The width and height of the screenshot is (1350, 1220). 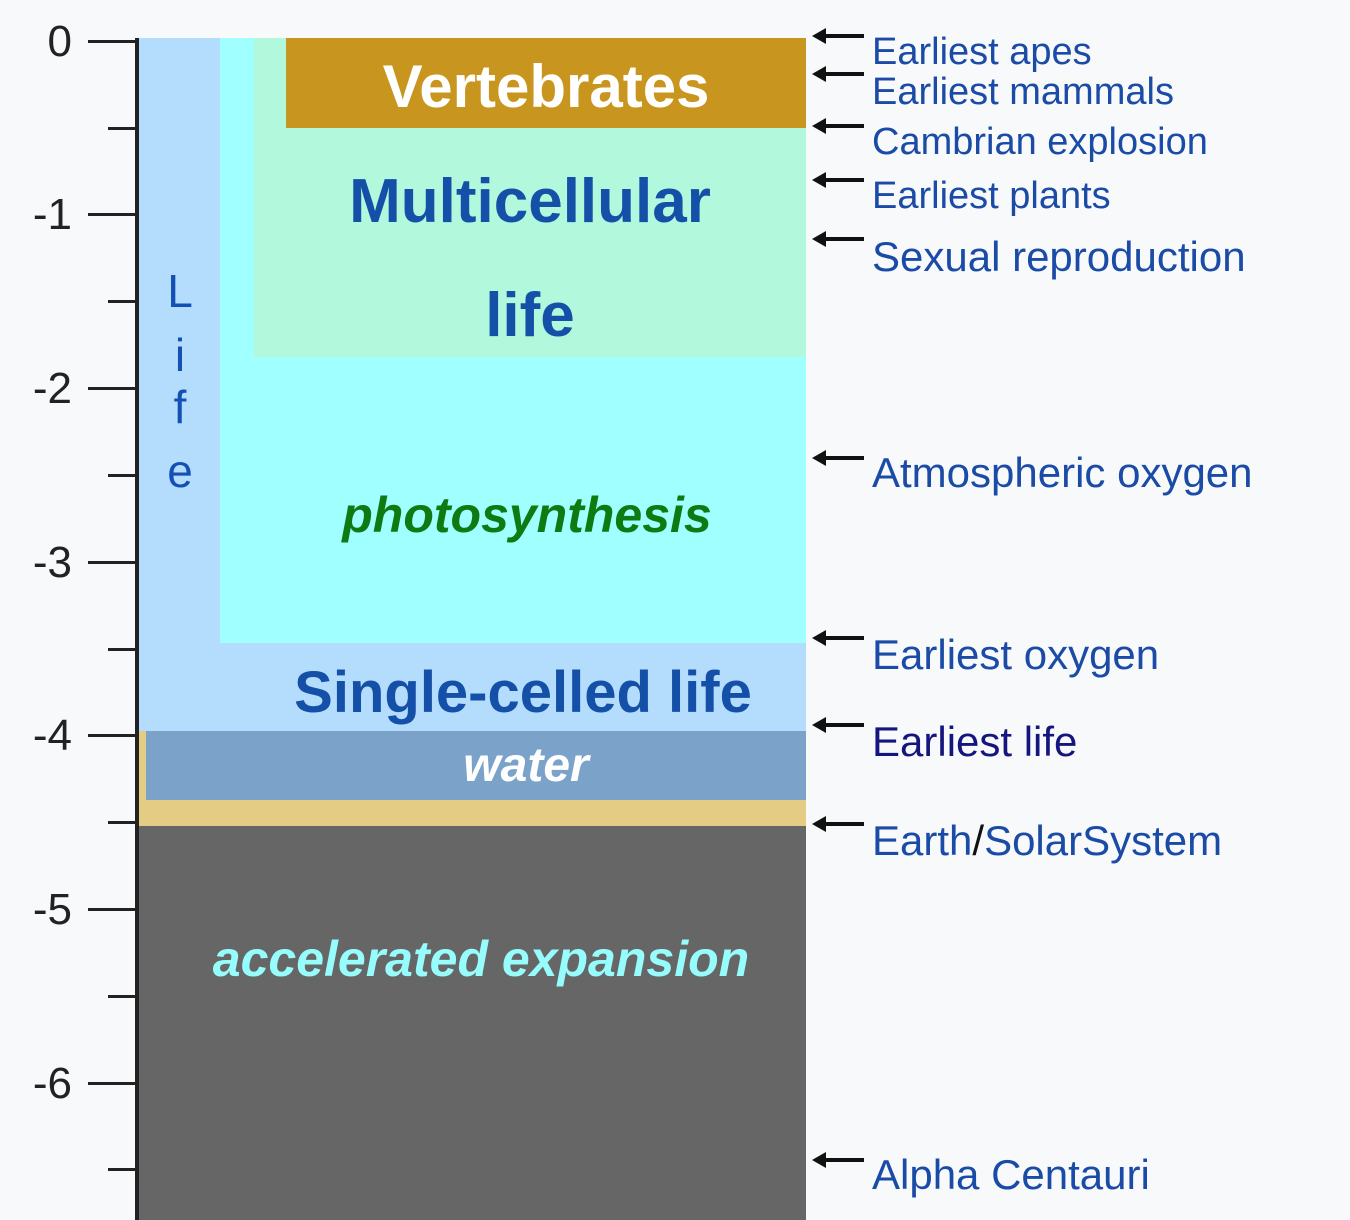 What do you see at coordinates (527, 515) in the screenshot?
I see `photosynthesis-label: photosynthesis` at bounding box center [527, 515].